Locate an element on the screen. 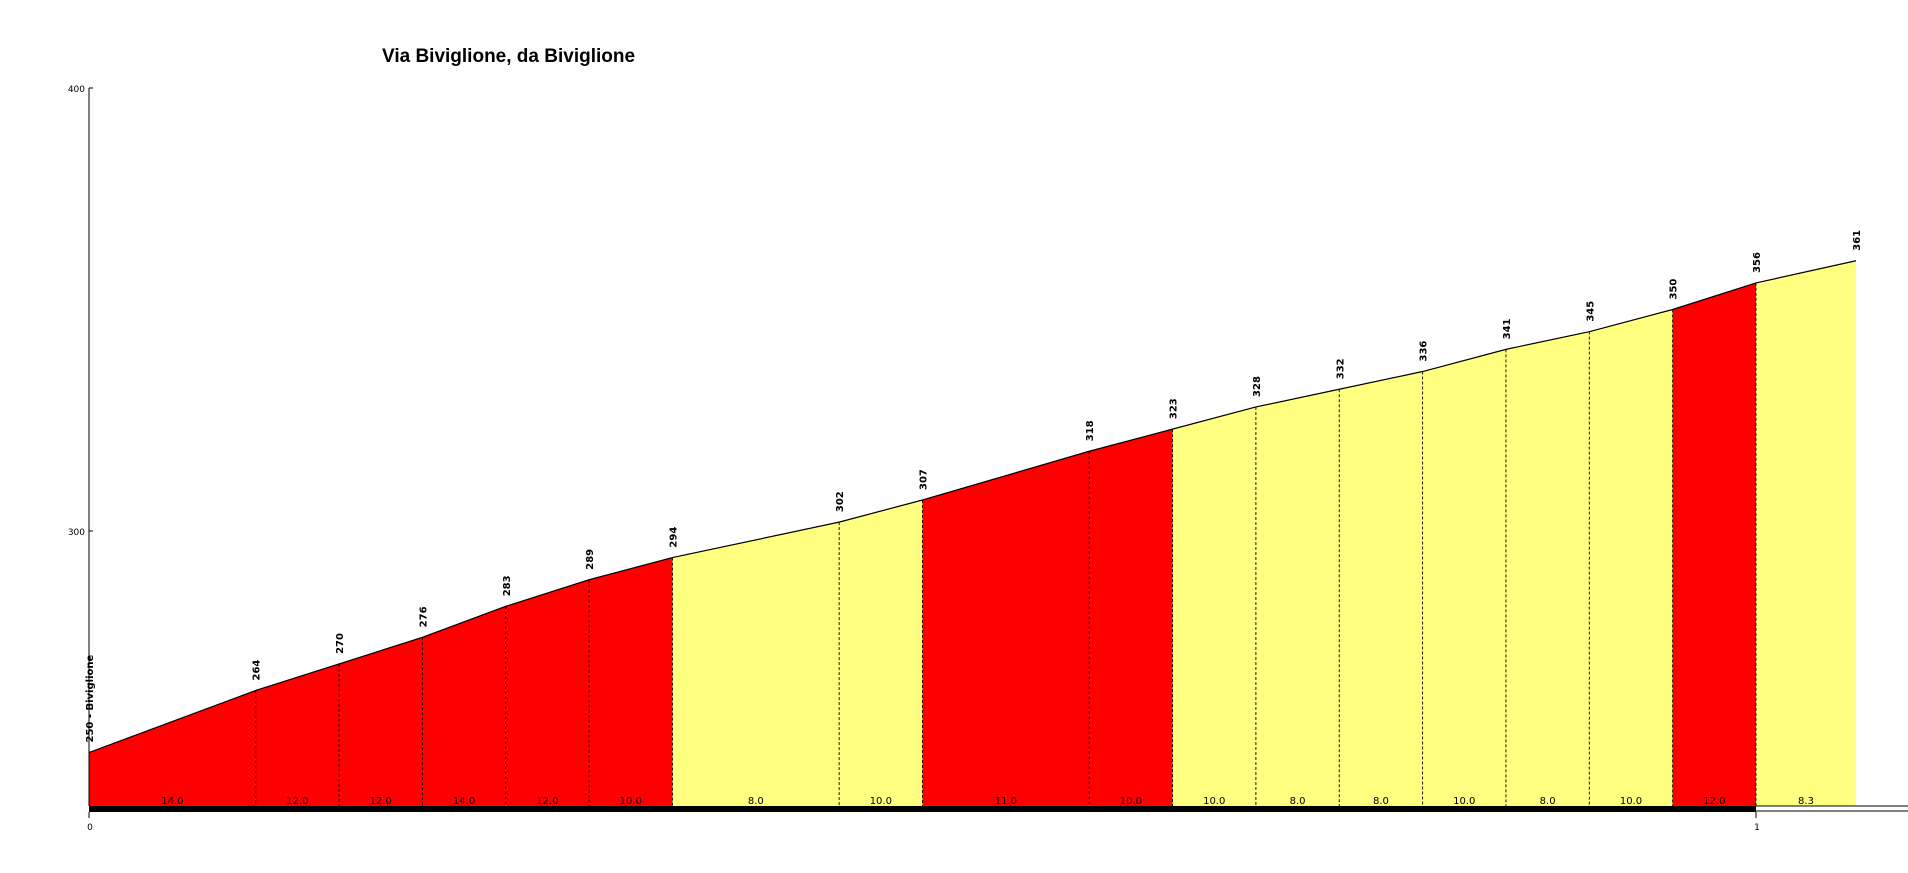 Image resolution: width=1908 pixels, height=873 pixels. elevation-label: 345 is located at coordinates (1590, 311).